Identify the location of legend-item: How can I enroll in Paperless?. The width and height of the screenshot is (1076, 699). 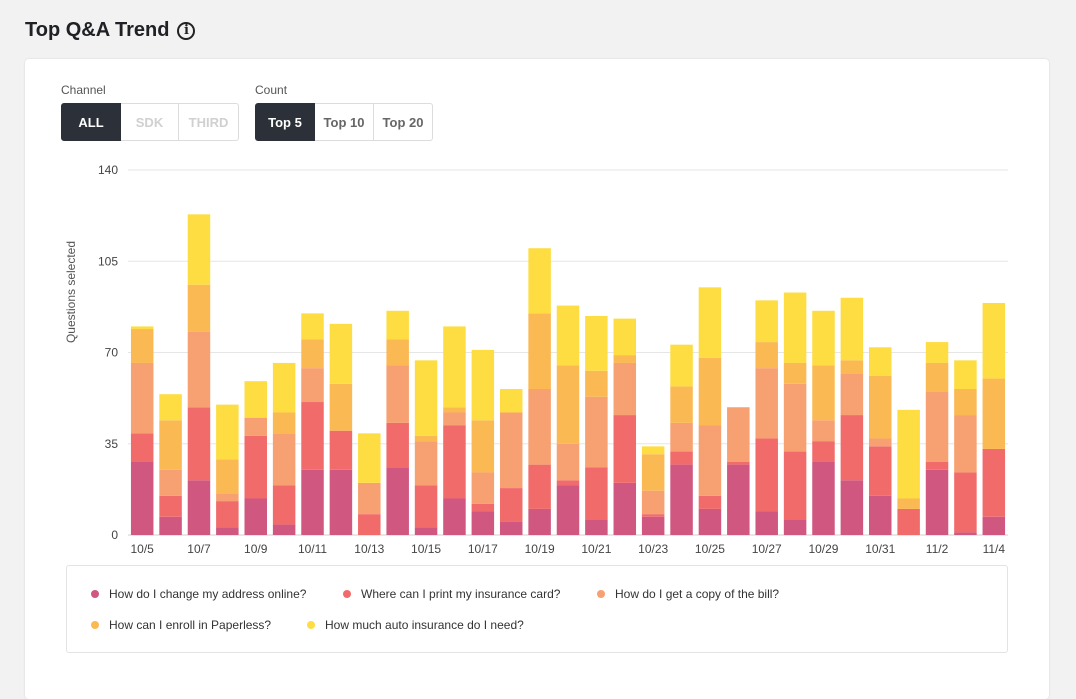
(181, 625).